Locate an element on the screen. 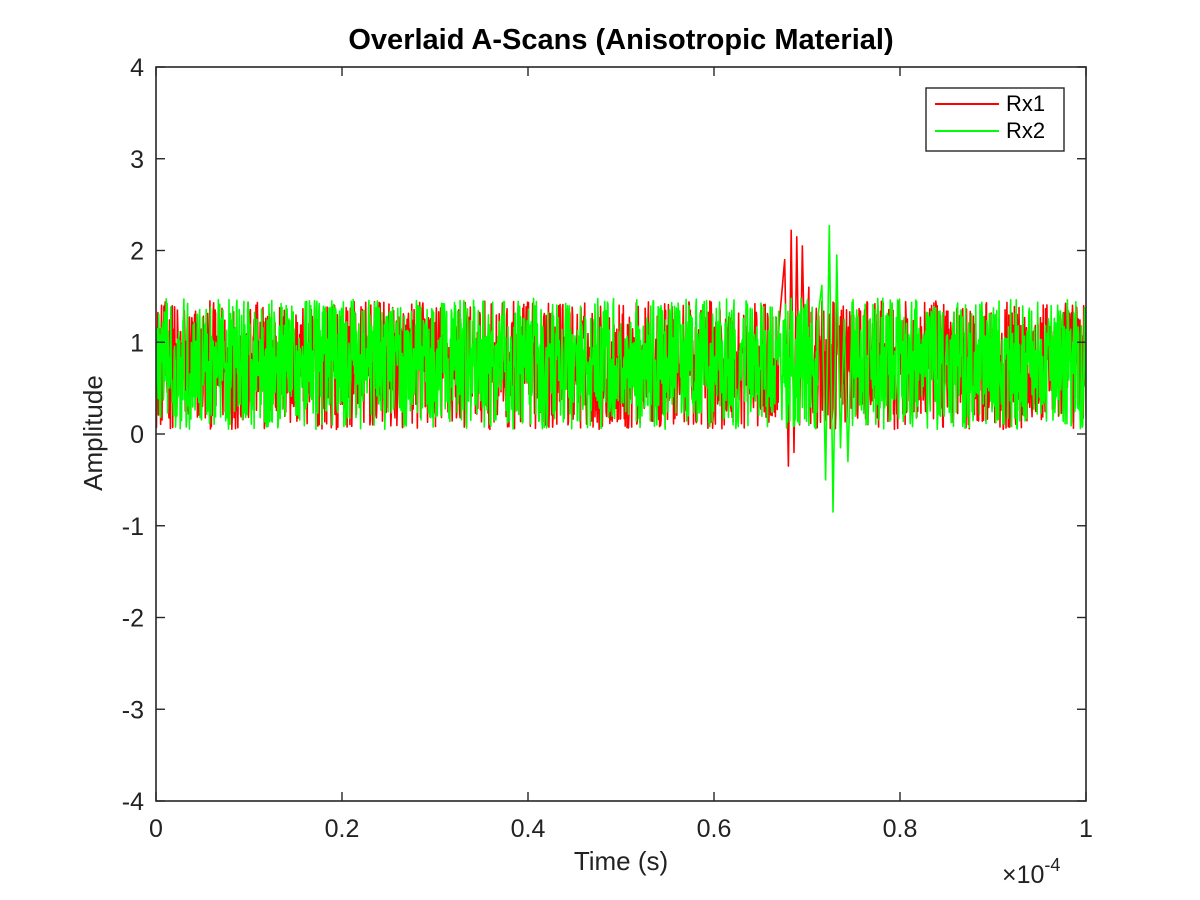  x-multiplier-prefix: ×10 is located at coordinates (1023, 875).